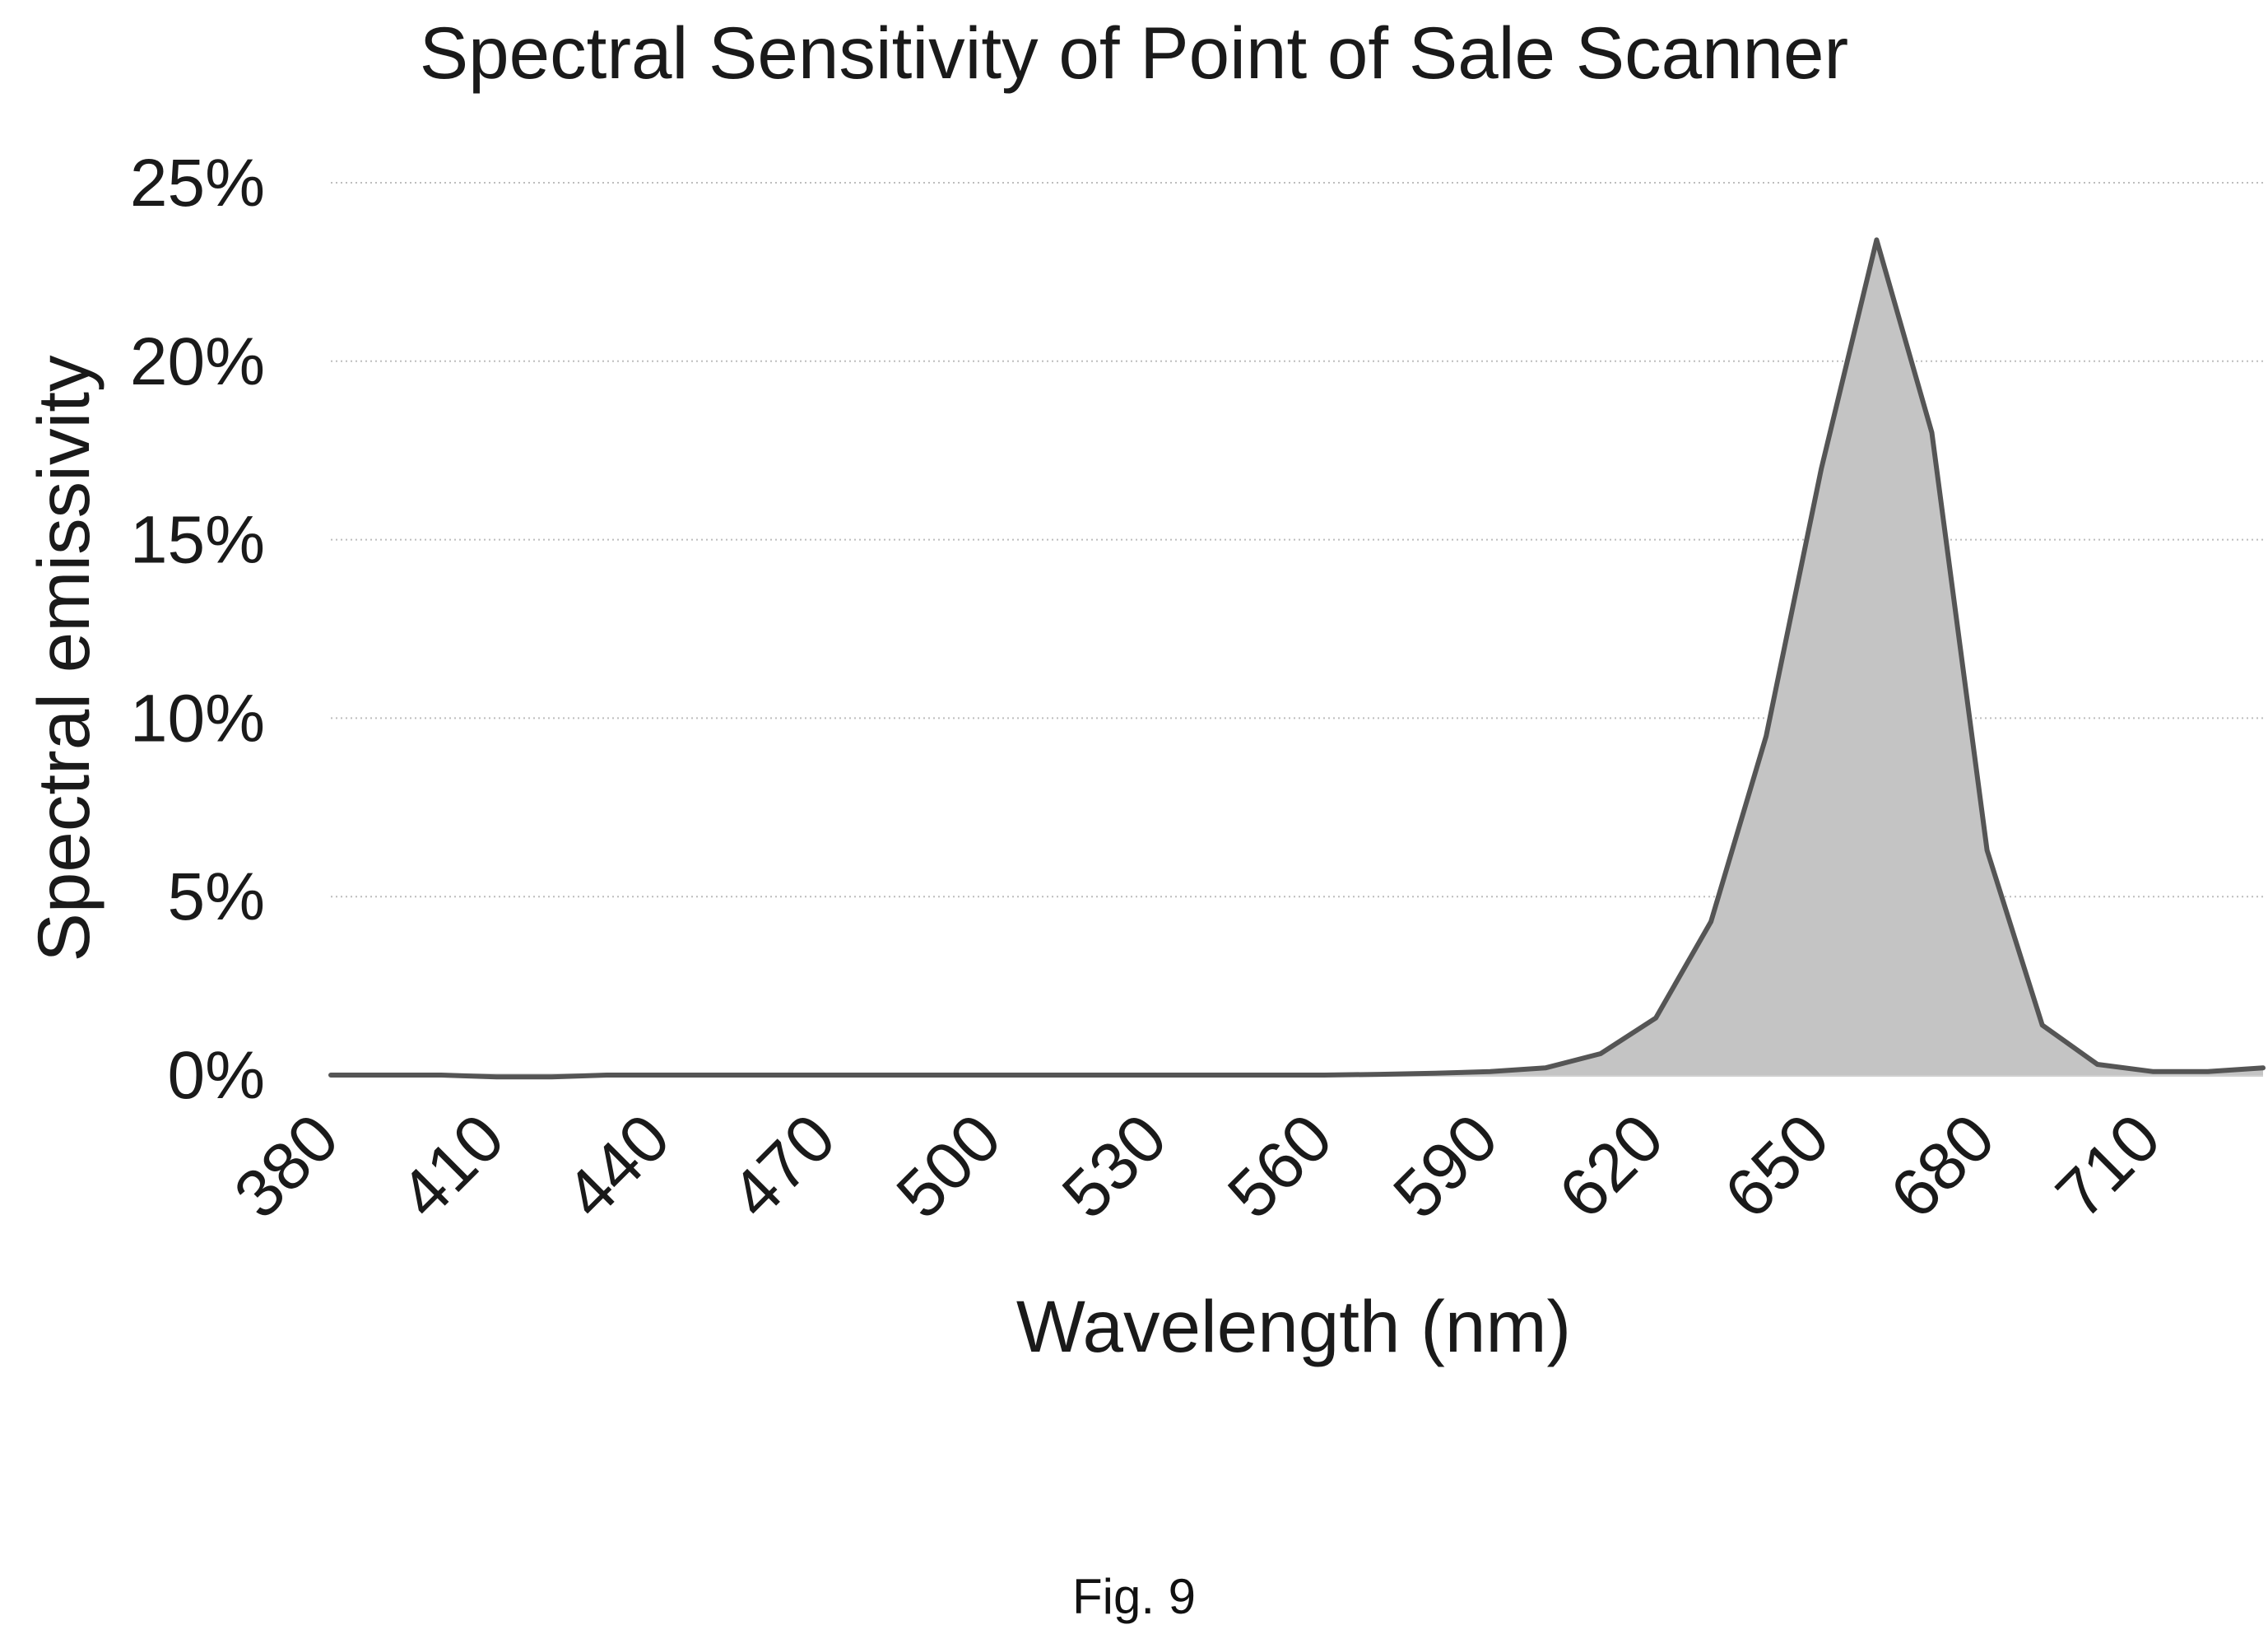 Image resolution: width=2268 pixels, height=1648 pixels. Describe the element at coordinates (197, 541) in the screenshot. I see `y-tick-label: 15%` at that location.